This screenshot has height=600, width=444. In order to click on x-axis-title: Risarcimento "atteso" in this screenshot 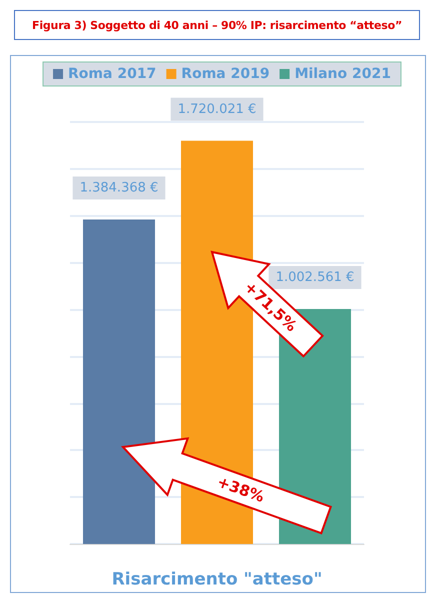, I will do `click(217, 579)`.